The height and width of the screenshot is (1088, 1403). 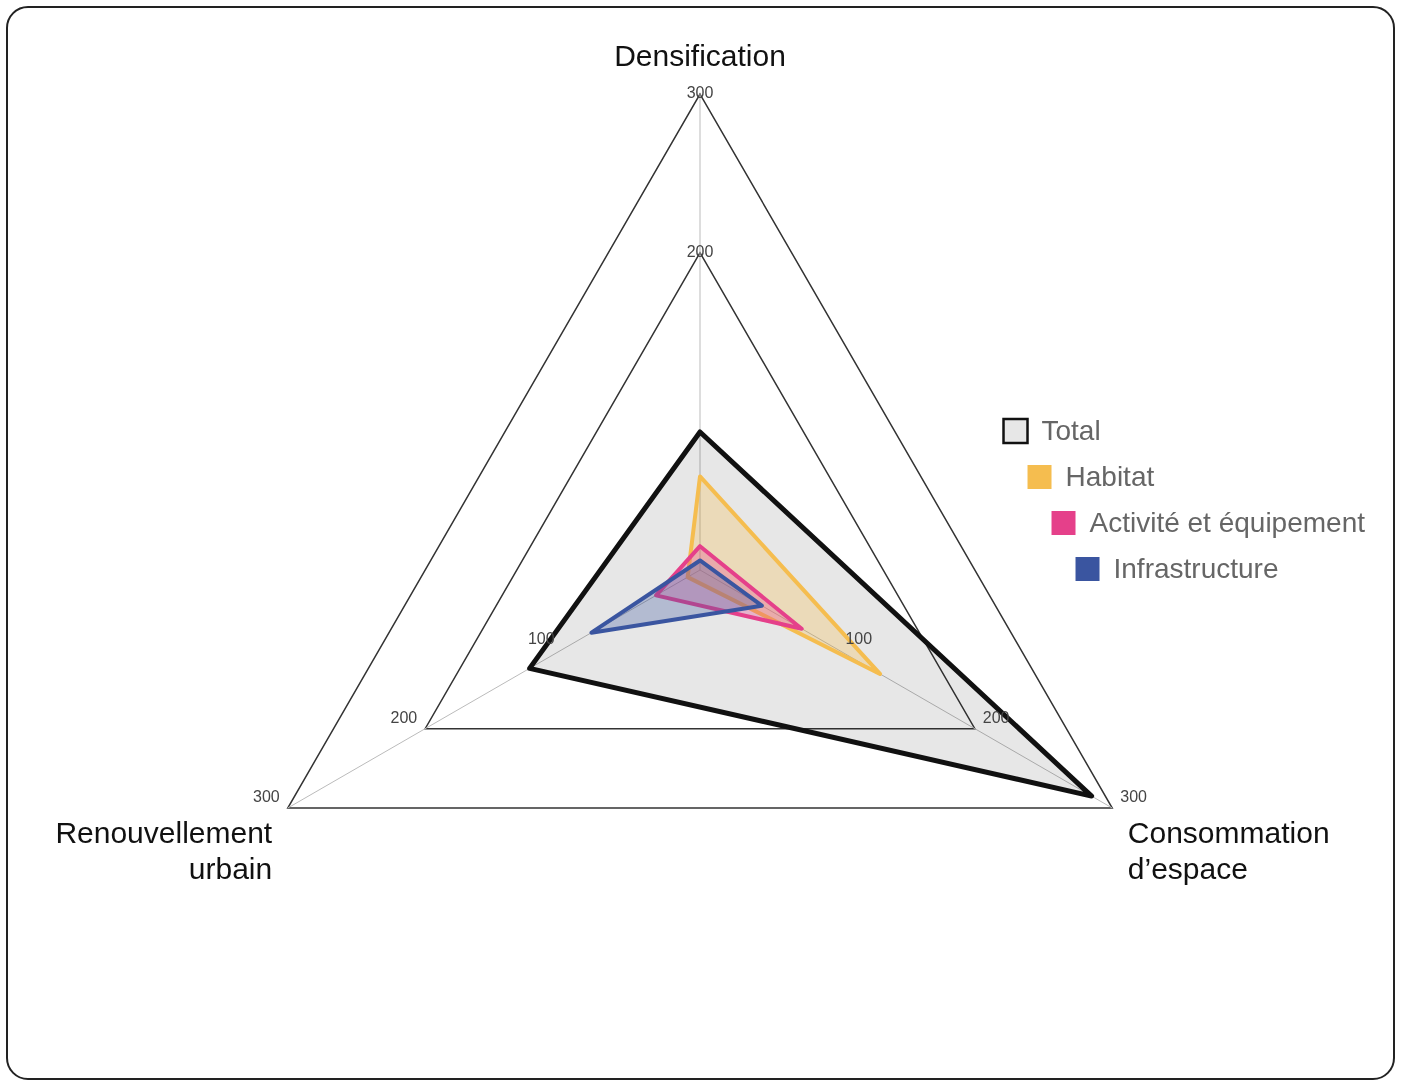 What do you see at coordinates (1196, 568) in the screenshot?
I see `legend-label: Infrastructure` at bounding box center [1196, 568].